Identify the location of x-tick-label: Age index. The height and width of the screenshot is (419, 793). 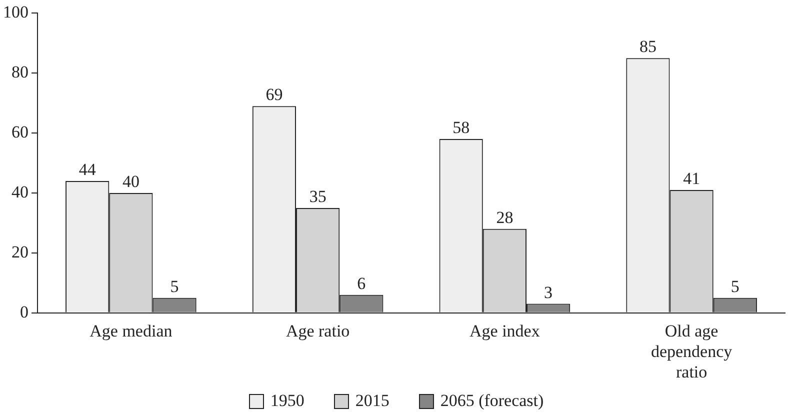
(505, 330).